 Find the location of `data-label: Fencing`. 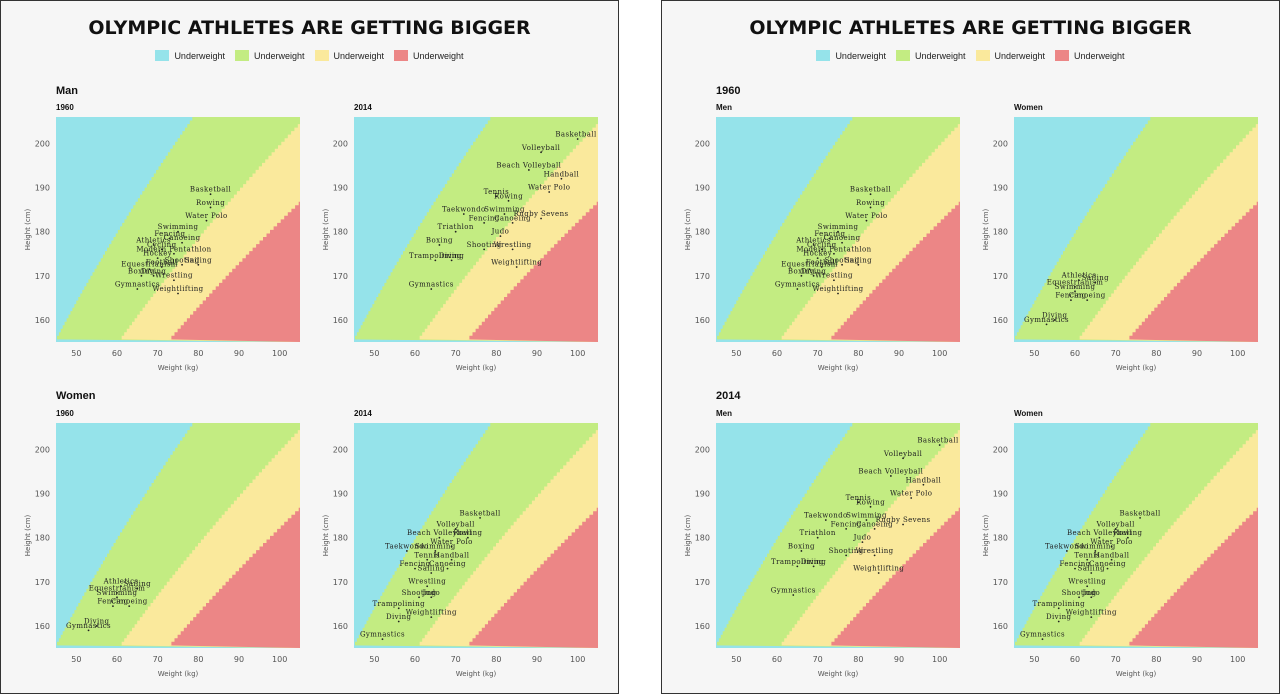

data-label: Fencing is located at coordinates (112, 602).